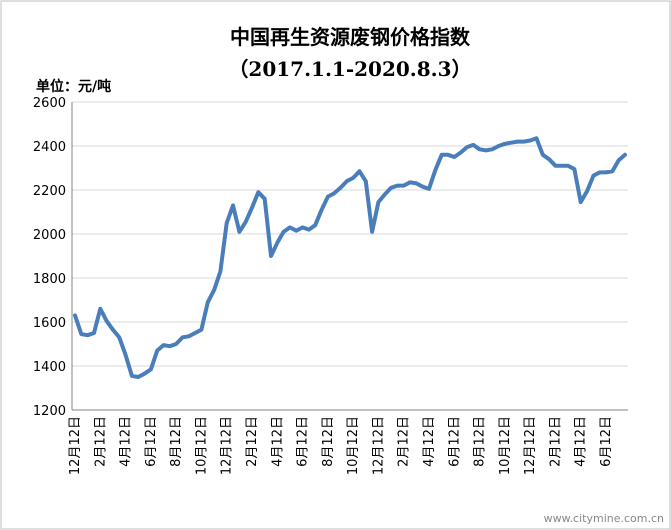 Image resolution: width=671 pixels, height=530 pixels. What do you see at coordinates (49, 323) in the screenshot?
I see `y-tick-label: 1600` at bounding box center [49, 323].